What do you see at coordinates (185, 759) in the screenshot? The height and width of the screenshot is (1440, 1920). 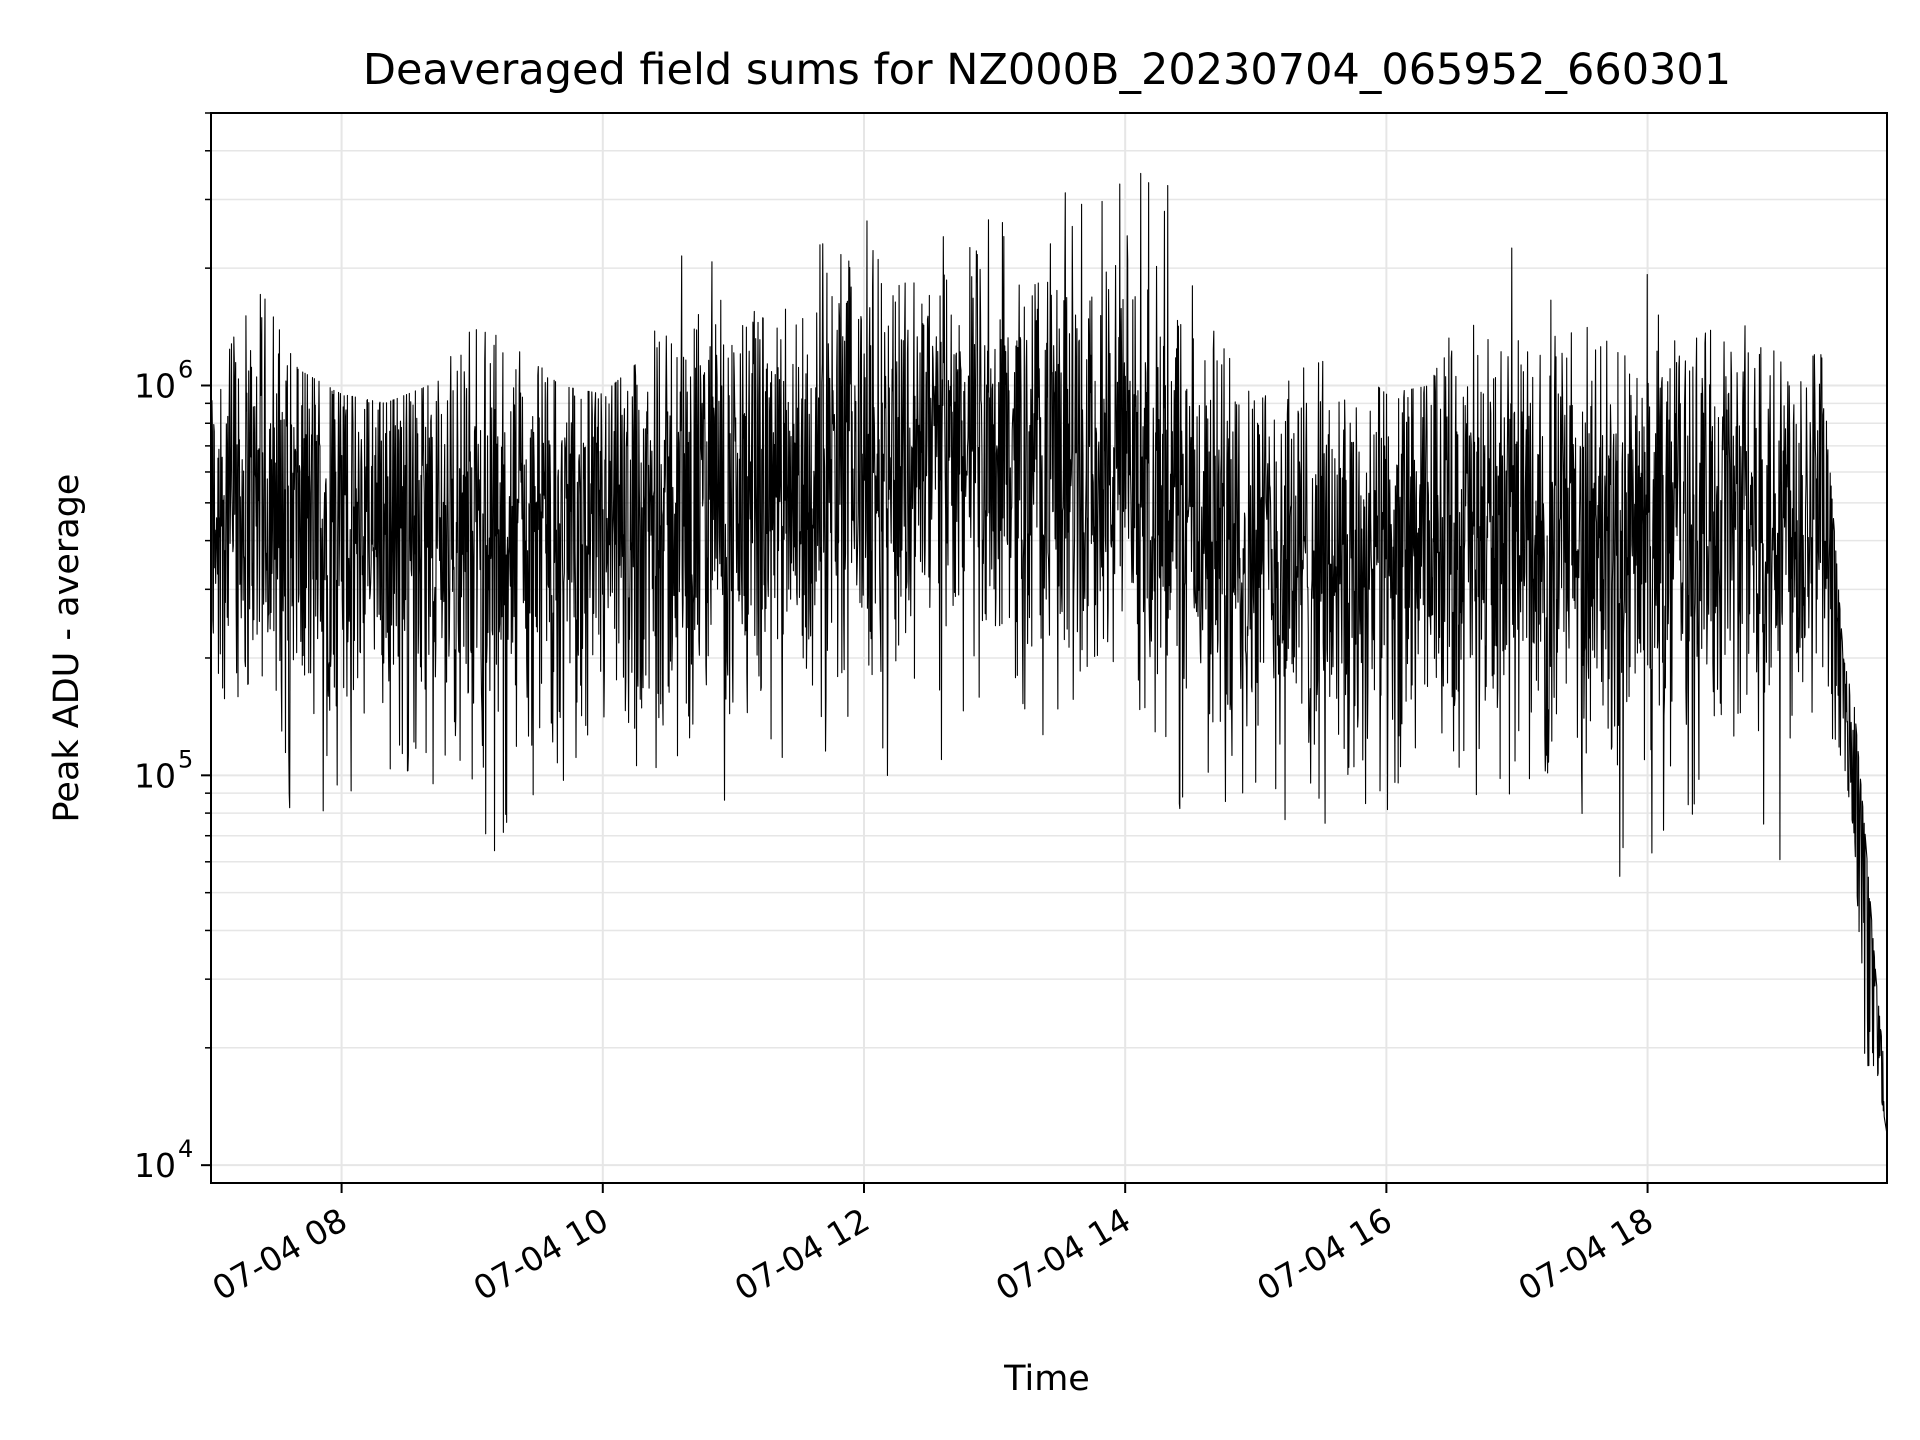 I see `y-tick-exponent: 5` at bounding box center [185, 759].